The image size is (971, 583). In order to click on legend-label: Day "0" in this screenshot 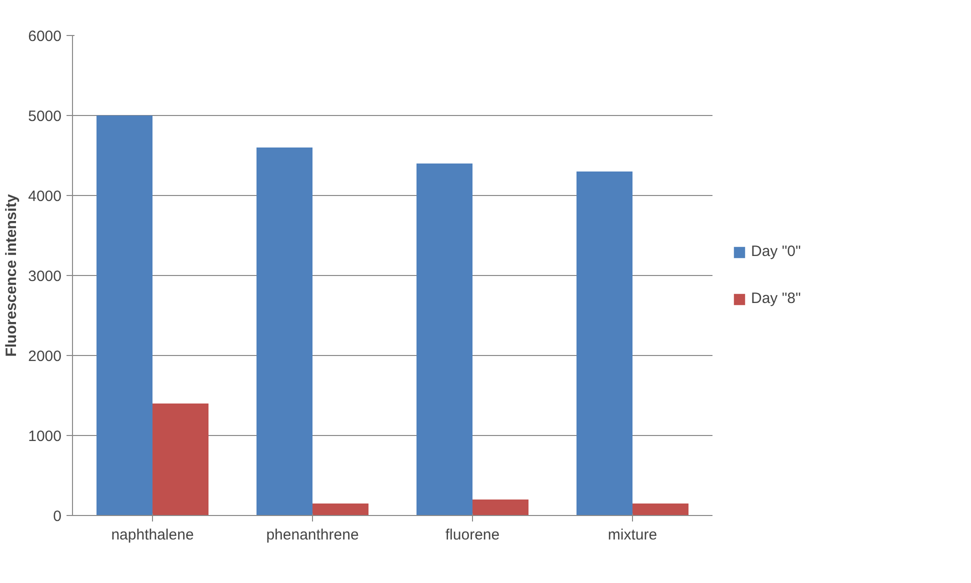, I will do `click(776, 251)`.